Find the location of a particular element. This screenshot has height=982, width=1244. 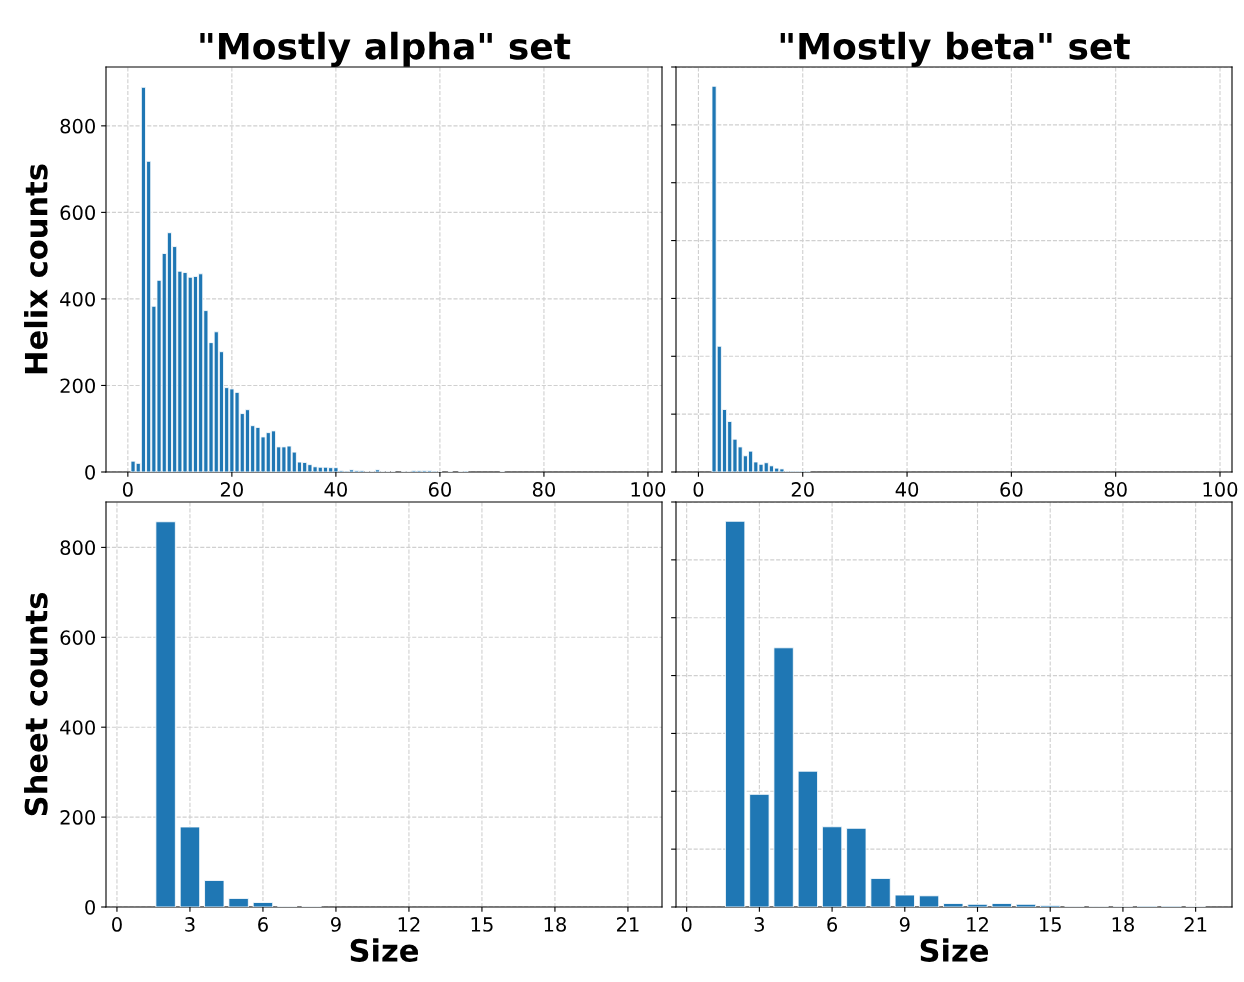

chart-title: "Mostly alpha" set is located at coordinates (385, 49).